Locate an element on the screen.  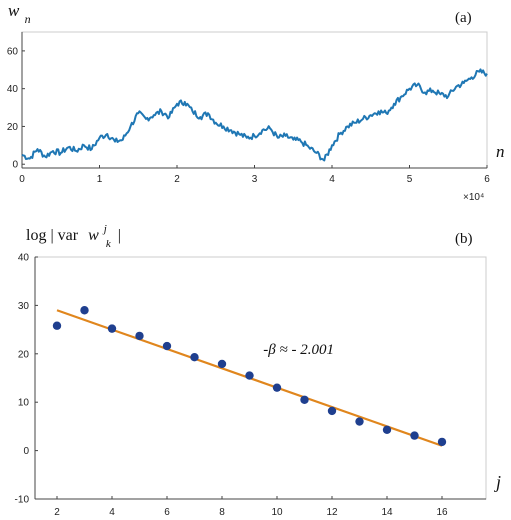
panel-a-x-tick-label: 4 is located at coordinates (332, 179).